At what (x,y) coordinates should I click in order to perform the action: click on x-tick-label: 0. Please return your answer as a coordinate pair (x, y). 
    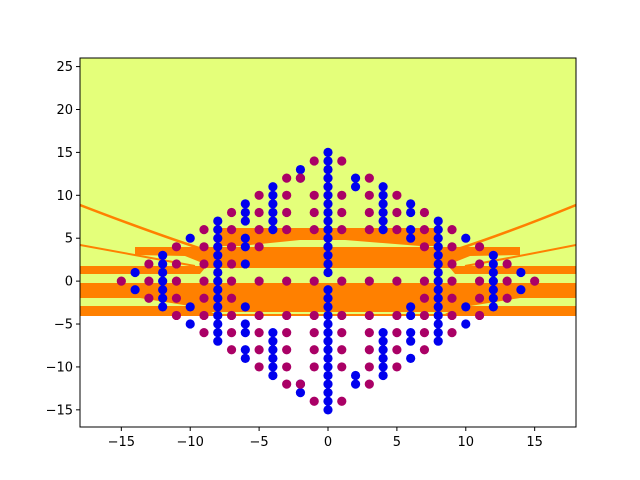
    Looking at the image, I should click on (328, 442).